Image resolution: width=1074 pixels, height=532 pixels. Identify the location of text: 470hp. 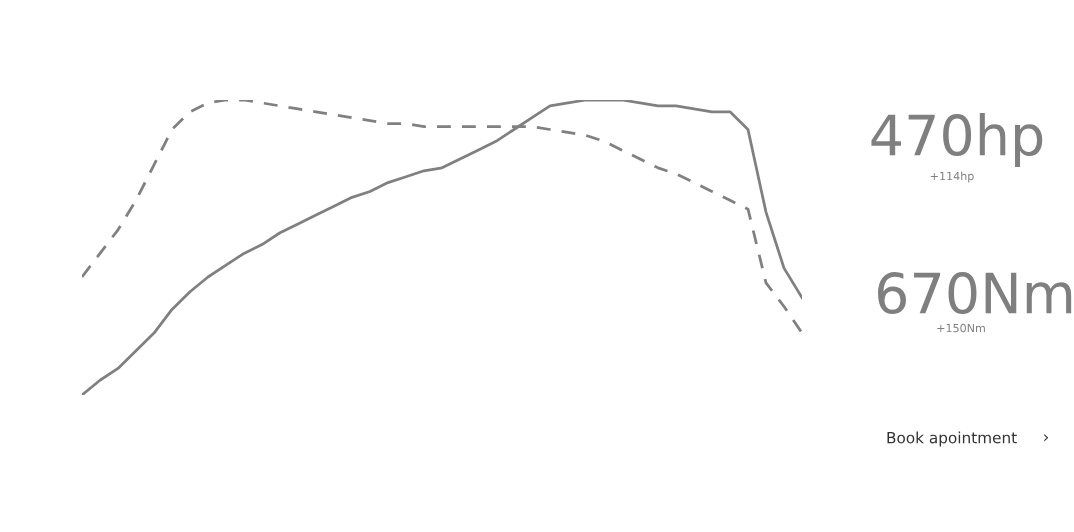
(957, 140).